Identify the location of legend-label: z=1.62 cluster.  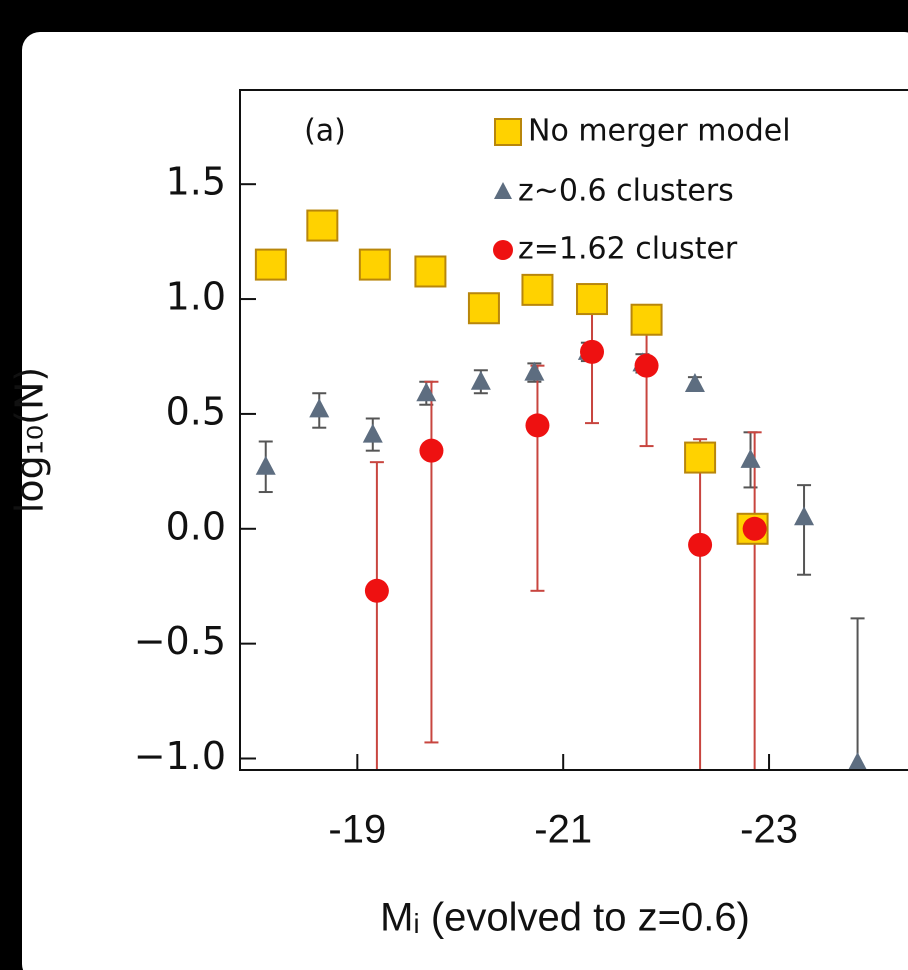
(628, 249).